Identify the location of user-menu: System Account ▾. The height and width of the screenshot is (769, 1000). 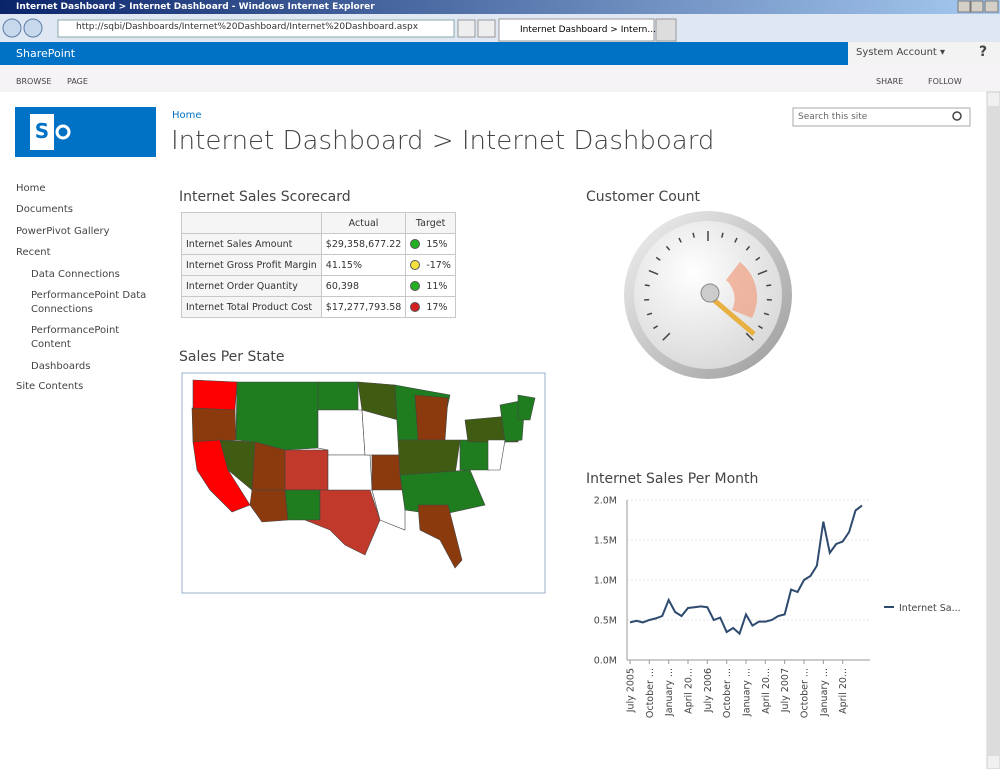
(901, 52).